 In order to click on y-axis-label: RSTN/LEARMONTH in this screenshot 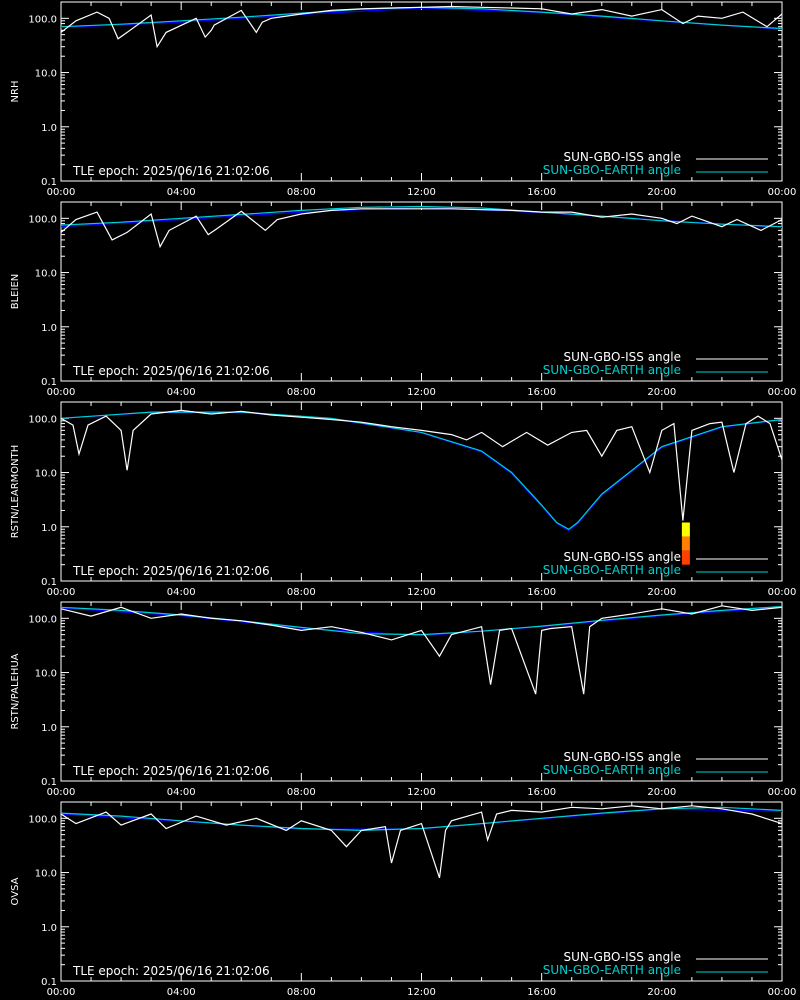, I will do `click(15, 492)`.